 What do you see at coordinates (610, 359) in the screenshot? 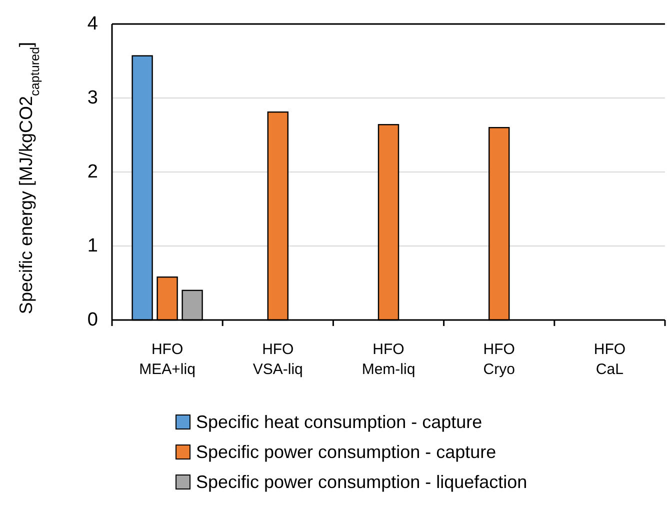
I see `x-tick-label: HFO CaL` at bounding box center [610, 359].